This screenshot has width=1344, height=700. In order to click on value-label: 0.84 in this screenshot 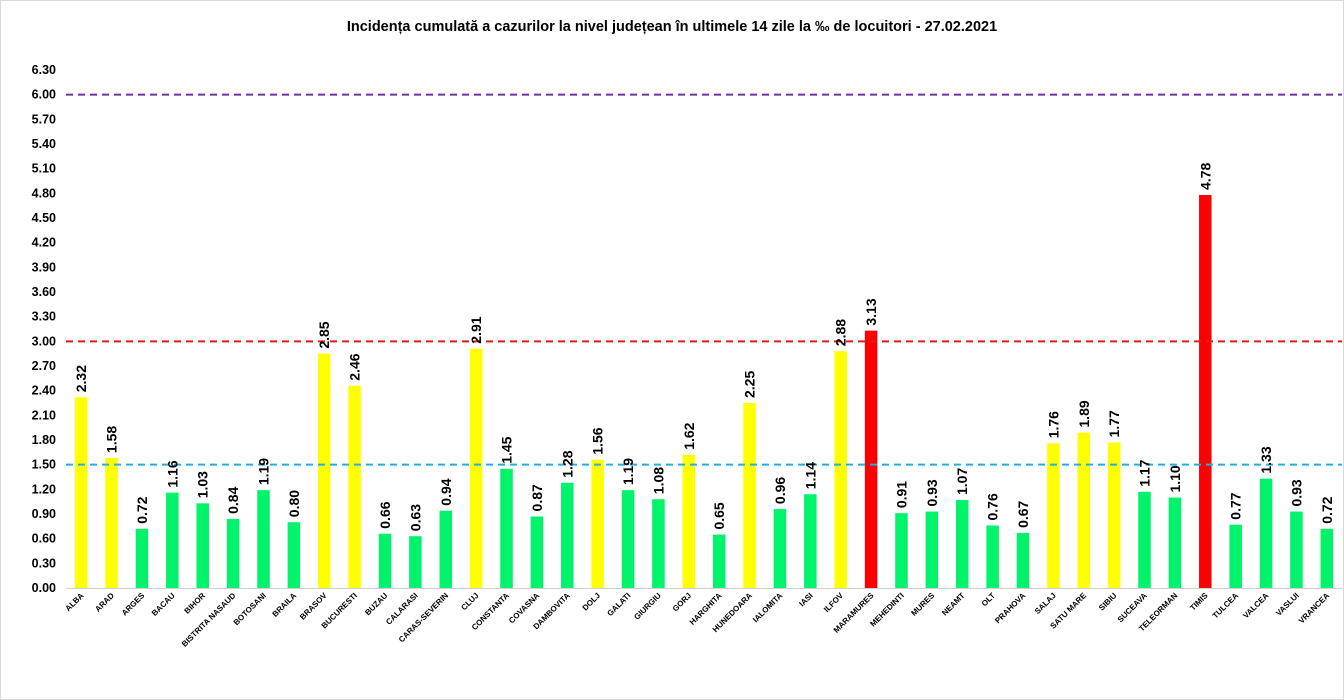, I will do `click(233, 499)`.